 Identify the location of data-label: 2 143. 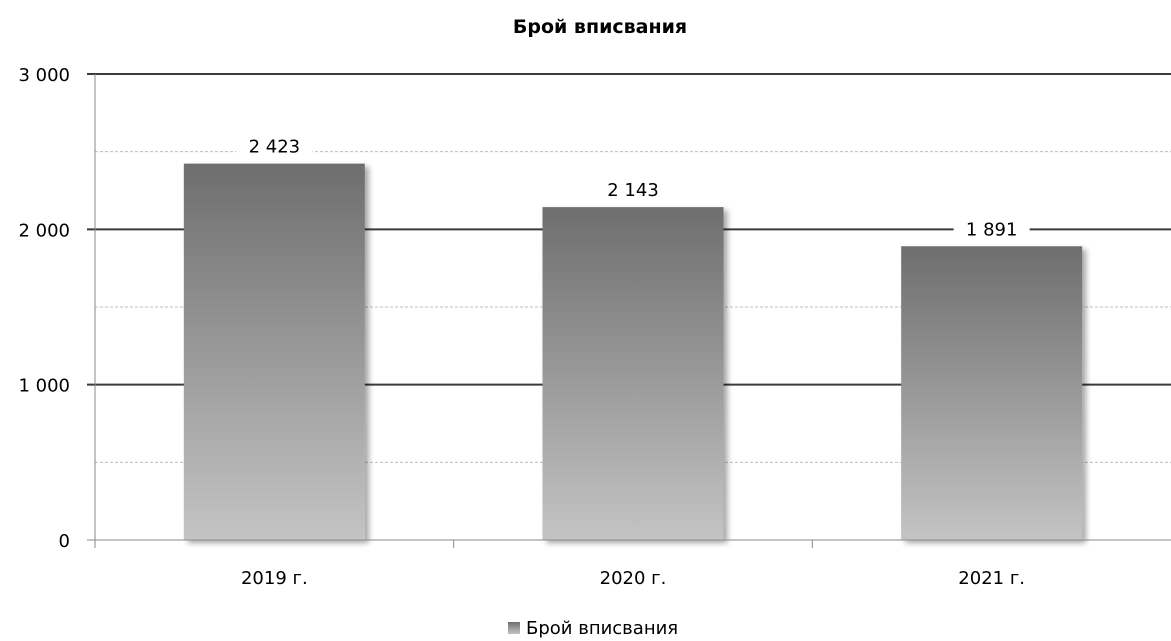
(633, 190).